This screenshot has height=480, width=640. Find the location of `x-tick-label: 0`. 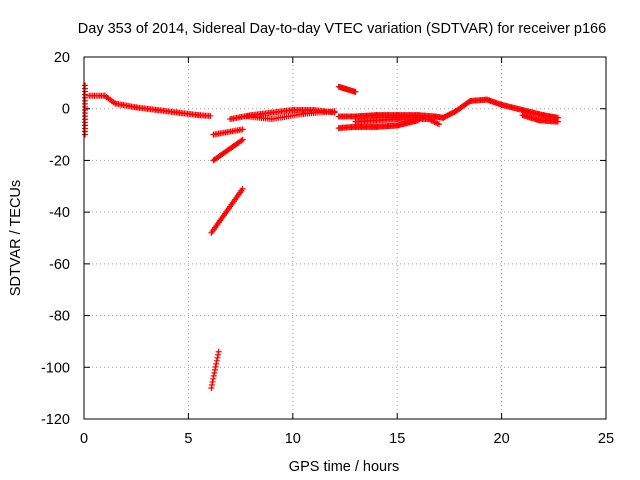

x-tick-label: 0 is located at coordinates (84, 439).